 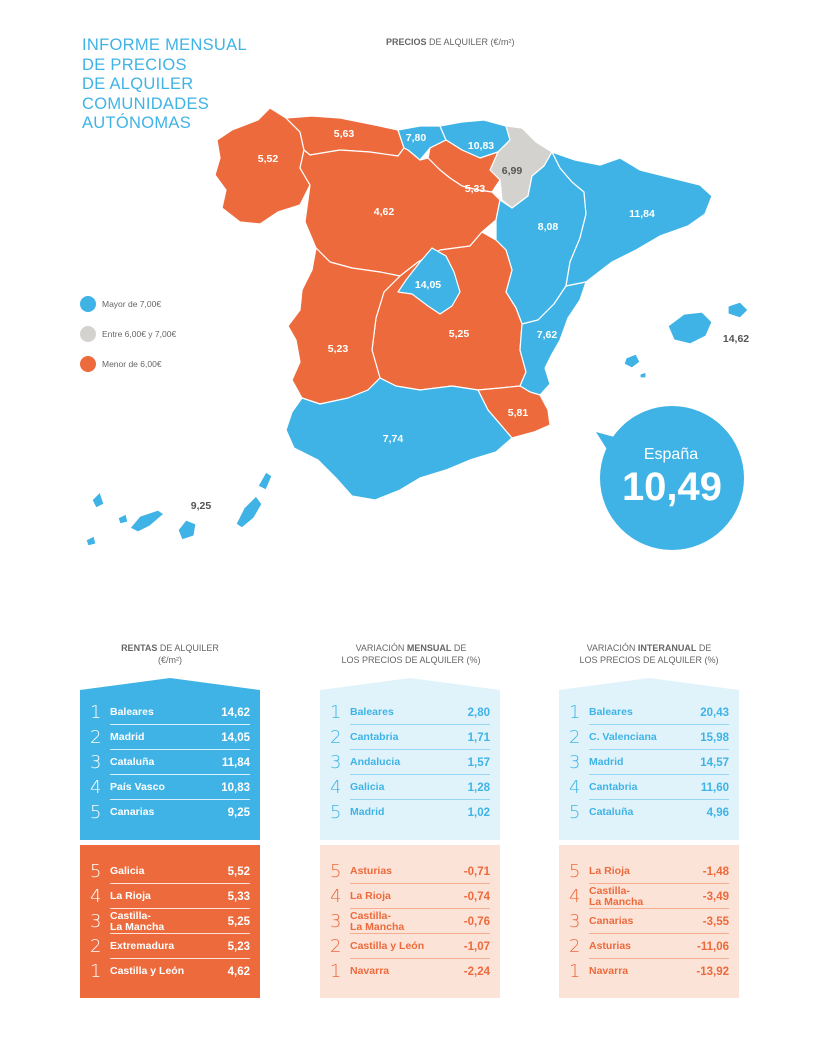 What do you see at coordinates (132, 304) in the screenshot?
I see `legend-label: Mayor de 7,00€` at bounding box center [132, 304].